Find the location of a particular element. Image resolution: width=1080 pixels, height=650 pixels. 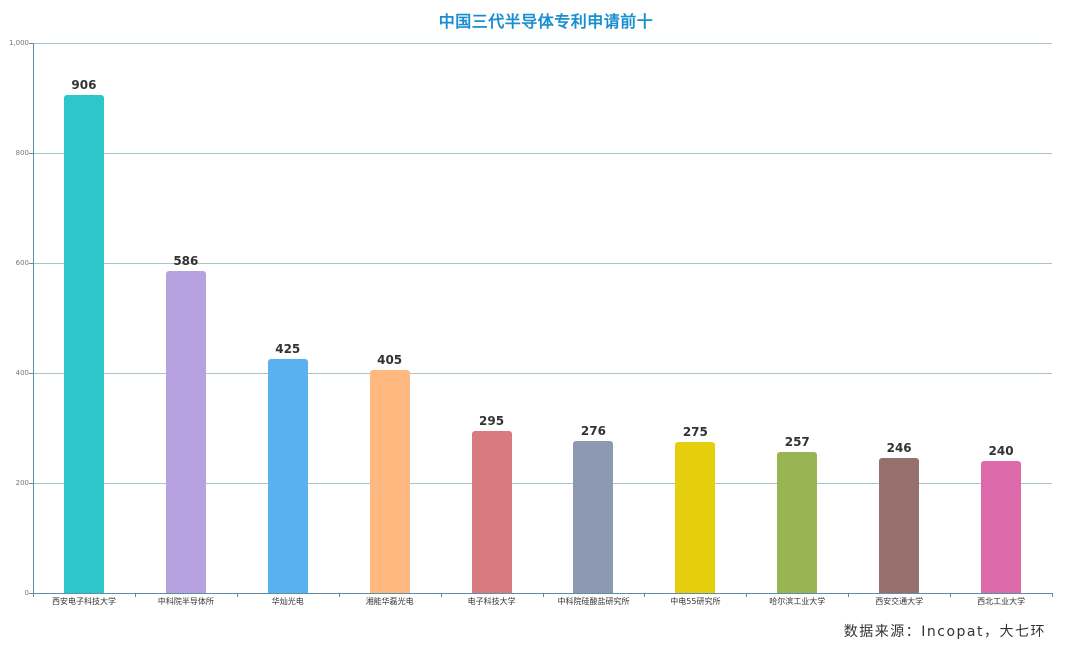

x-category-label: 中科院硅酸盐研究所 is located at coordinates (593, 601).